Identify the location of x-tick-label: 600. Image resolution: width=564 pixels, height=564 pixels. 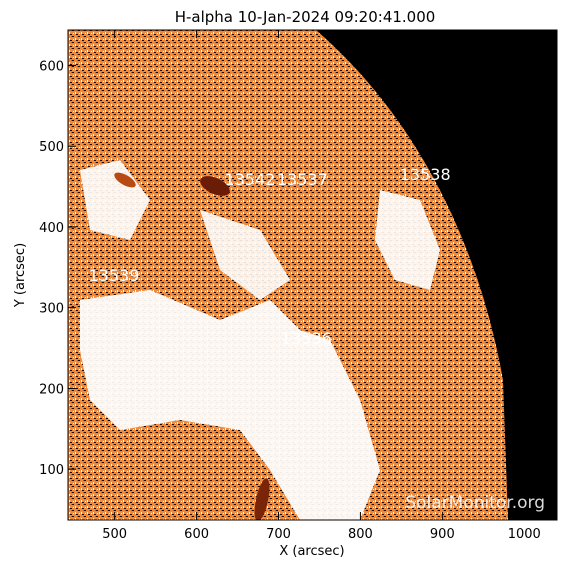
(196, 534).